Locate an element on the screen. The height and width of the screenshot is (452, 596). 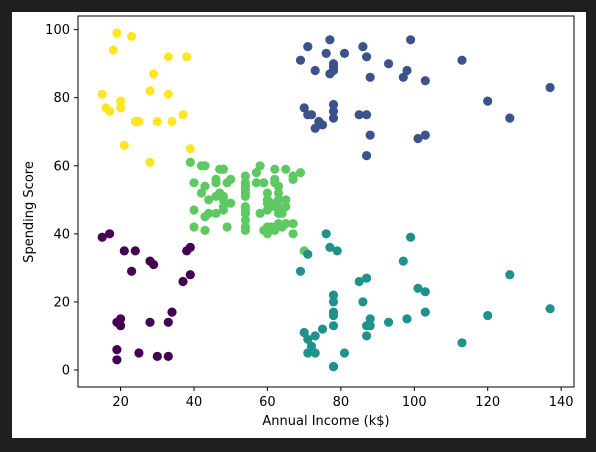
x-tick-label-5: 120 is located at coordinates (487, 402).